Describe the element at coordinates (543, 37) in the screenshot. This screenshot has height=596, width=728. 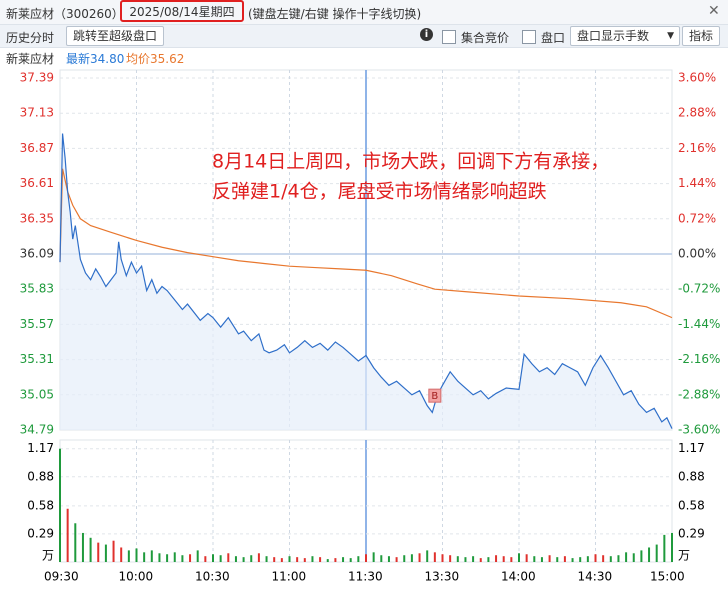
I see `book-checkbox: 盘口` at that location.